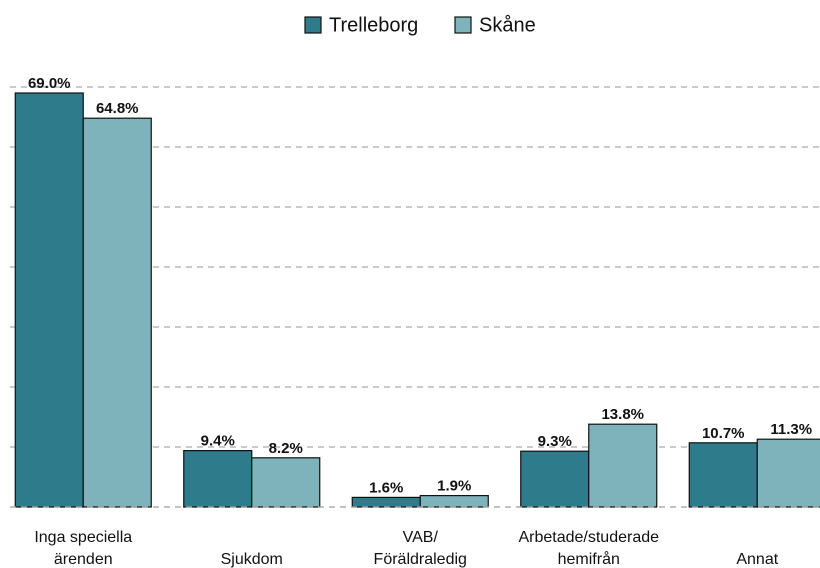 The image size is (820, 568). What do you see at coordinates (454, 486) in the screenshot?
I see `value-label: 1.9%` at bounding box center [454, 486].